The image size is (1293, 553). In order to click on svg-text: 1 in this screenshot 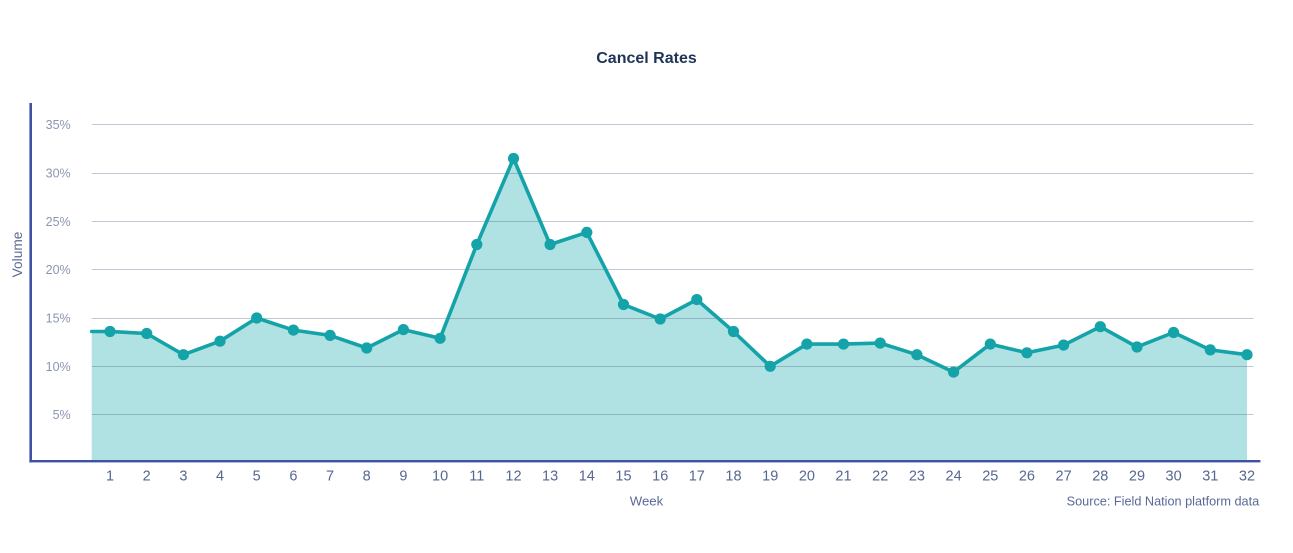, I will do `click(110, 476)`.